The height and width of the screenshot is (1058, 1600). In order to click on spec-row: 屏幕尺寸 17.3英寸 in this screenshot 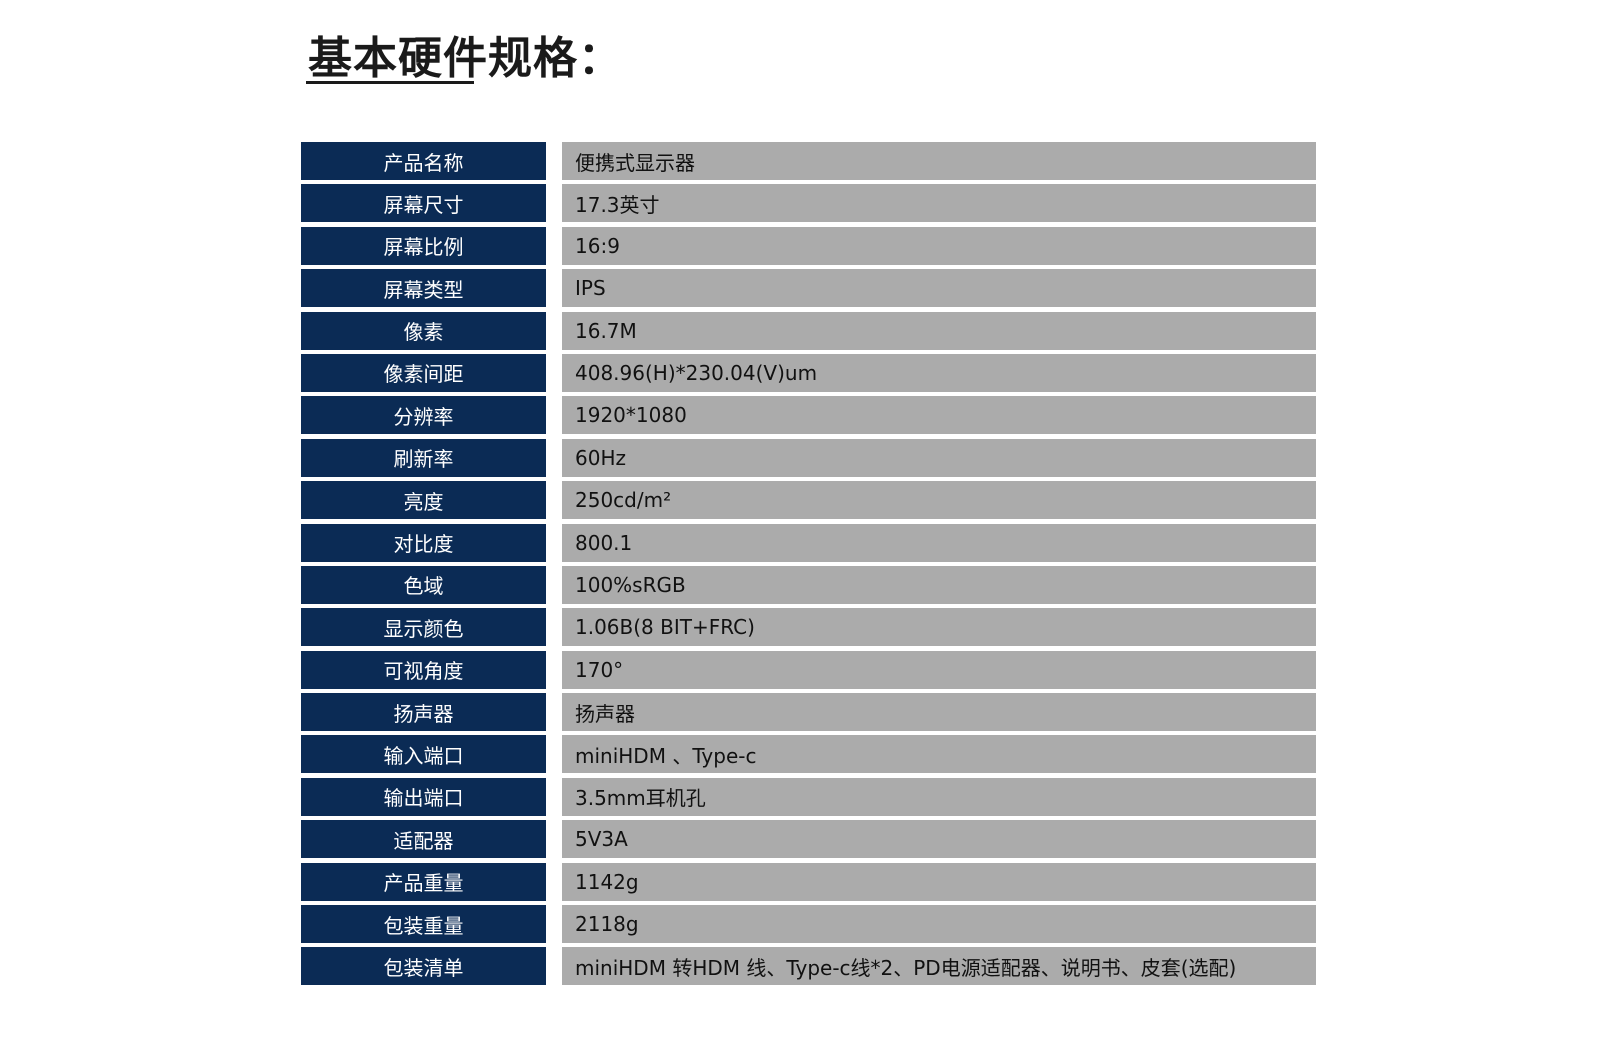, I will do `click(808, 203)`.